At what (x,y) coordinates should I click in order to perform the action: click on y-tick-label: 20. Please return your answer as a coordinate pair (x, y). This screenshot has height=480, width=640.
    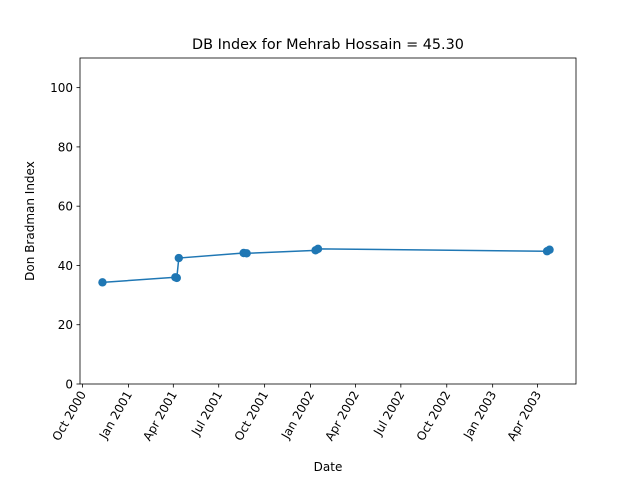
    Looking at the image, I should click on (65, 325).